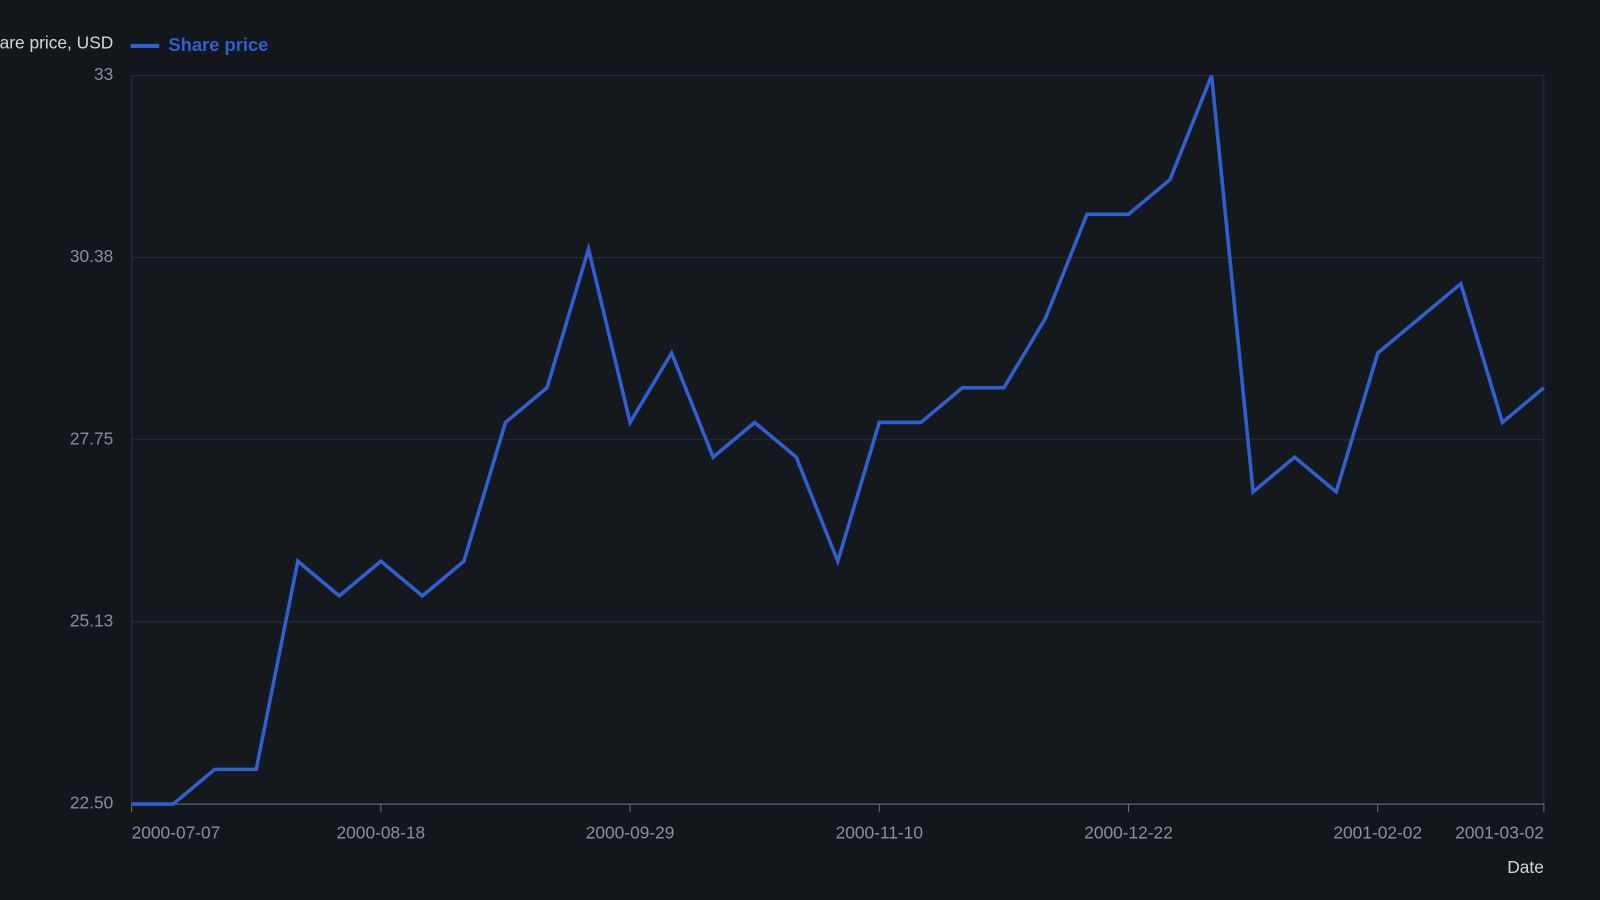  What do you see at coordinates (1499, 832) in the screenshot?
I see `x-tick-label: 2001-03-02` at bounding box center [1499, 832].